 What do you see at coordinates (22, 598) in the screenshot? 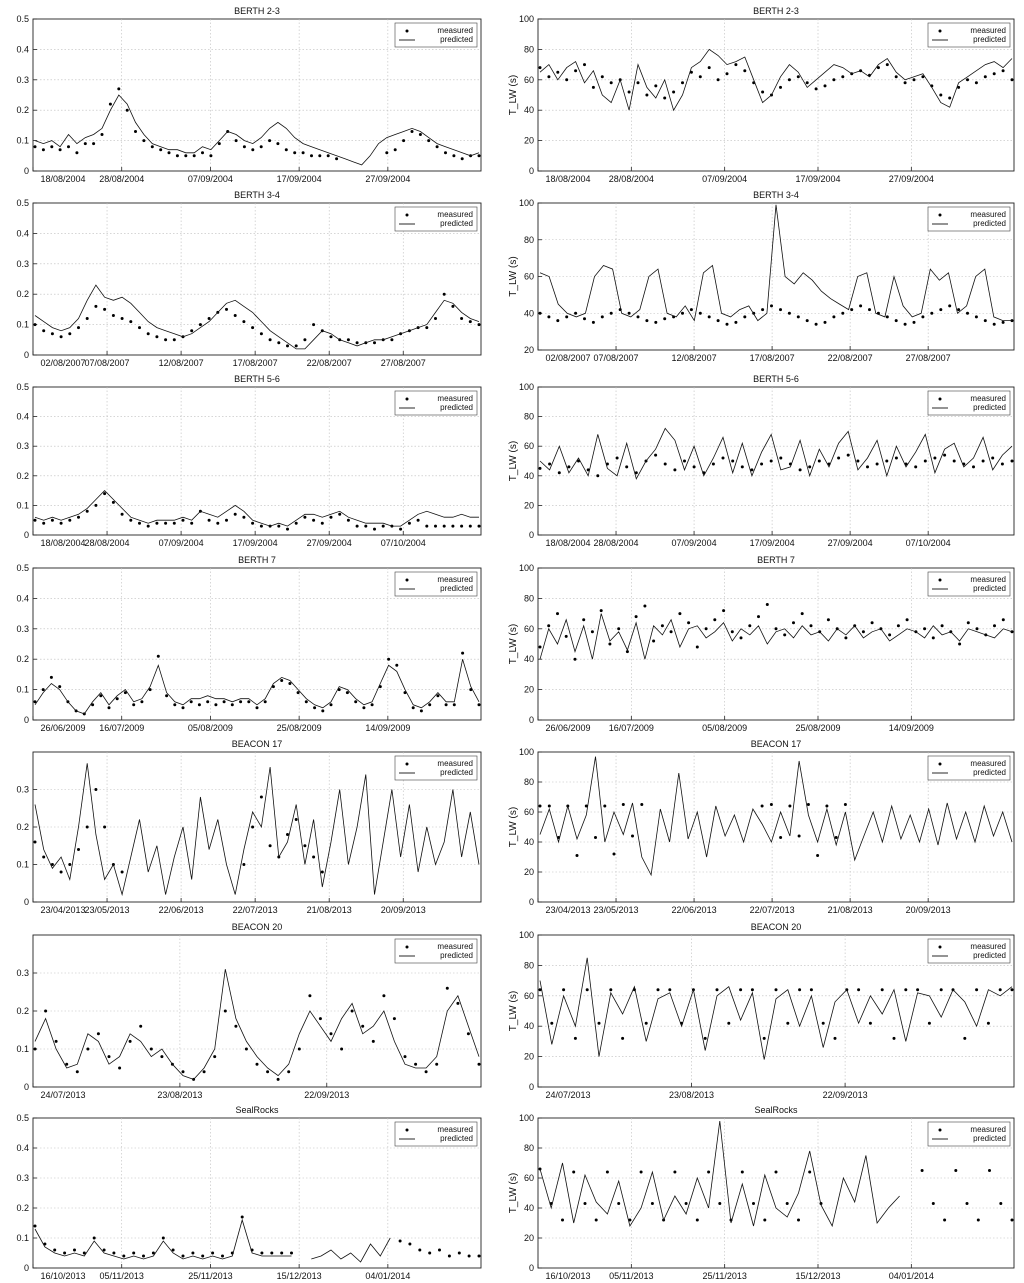
I see `y-tick-label: 0.4` at bounding box center [22, 598].